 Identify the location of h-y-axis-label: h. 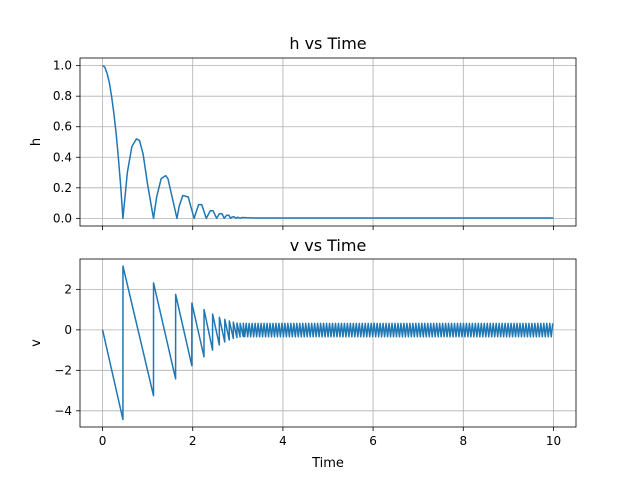
(36, 142).